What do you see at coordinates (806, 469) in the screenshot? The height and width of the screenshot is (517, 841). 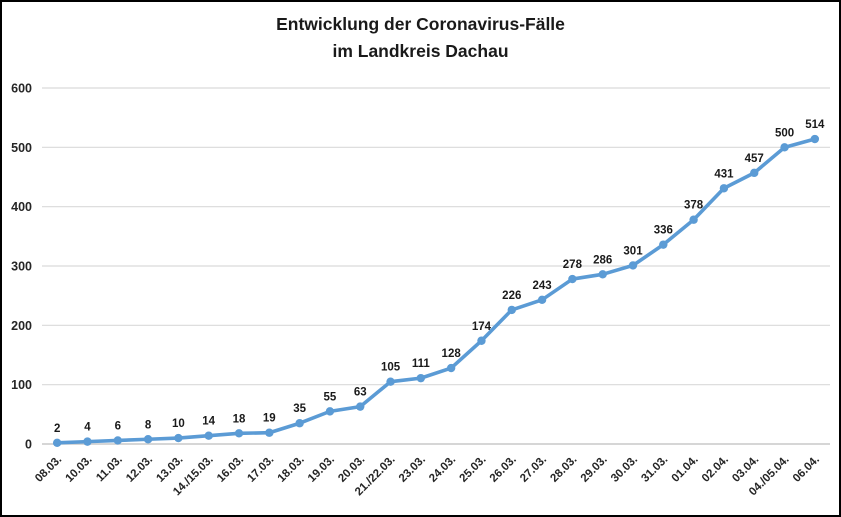 I see `x-tick-label: 06.04.` at bounding box center [806, 469].